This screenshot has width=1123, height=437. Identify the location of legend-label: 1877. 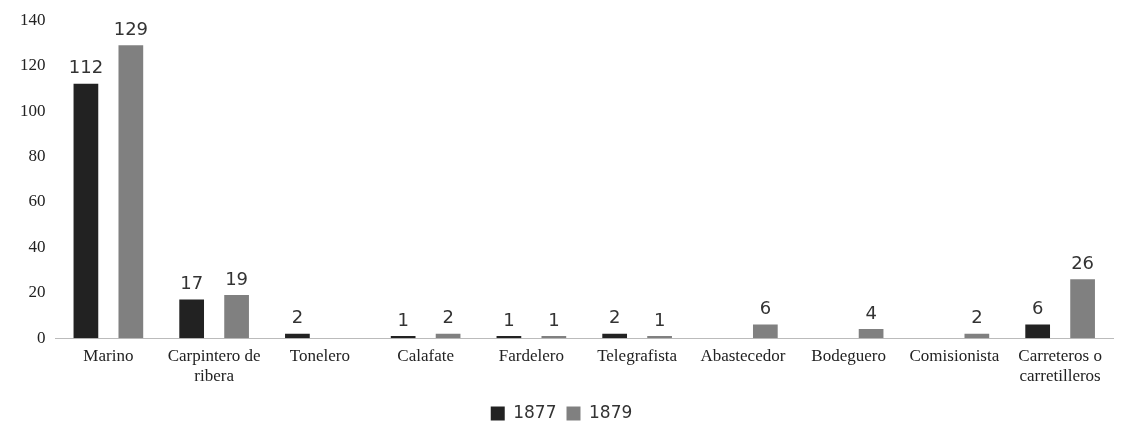
(535, 411).